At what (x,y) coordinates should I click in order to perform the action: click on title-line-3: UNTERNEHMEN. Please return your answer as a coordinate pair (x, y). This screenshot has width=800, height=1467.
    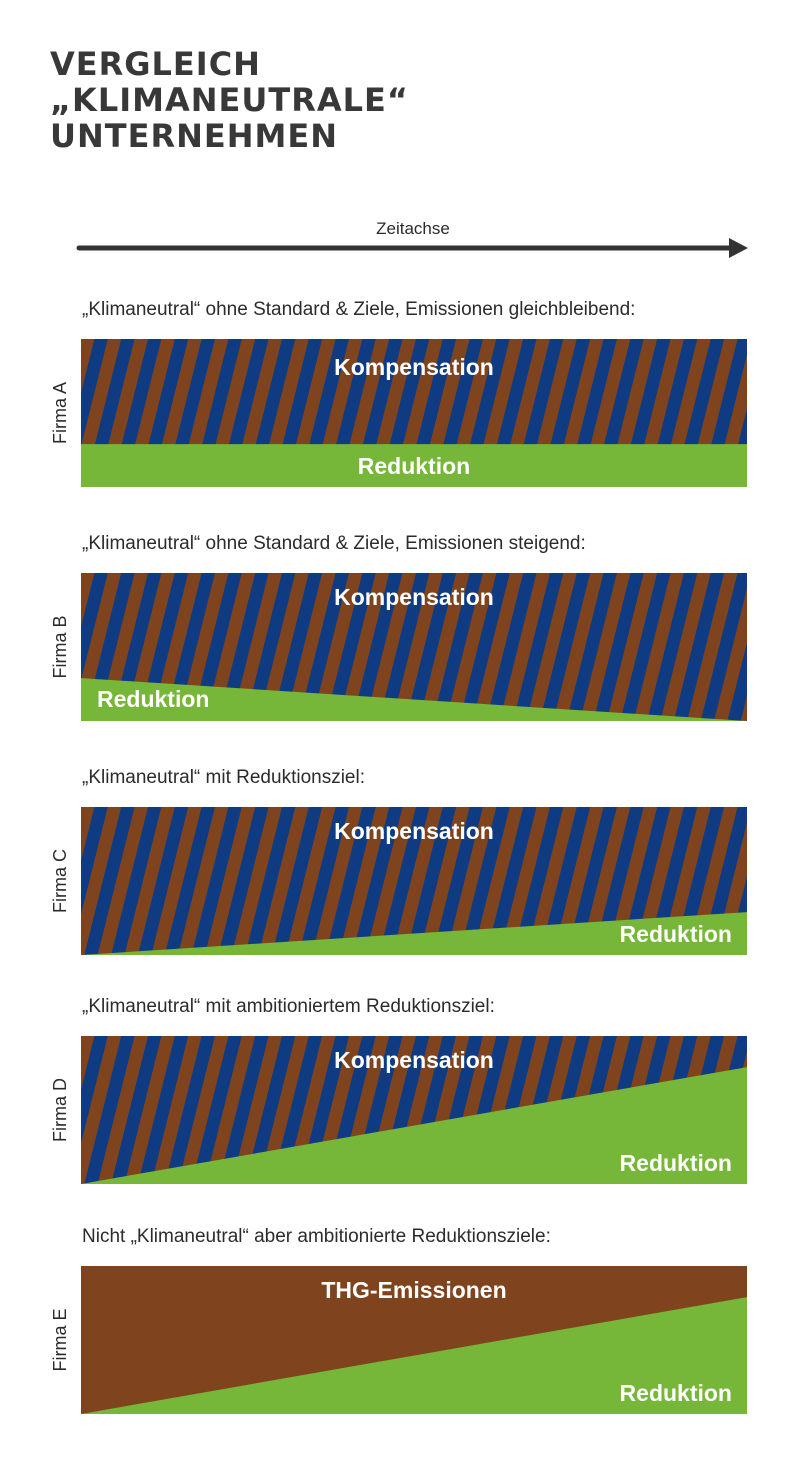
    Looking at the image, I should click on (194, 136).